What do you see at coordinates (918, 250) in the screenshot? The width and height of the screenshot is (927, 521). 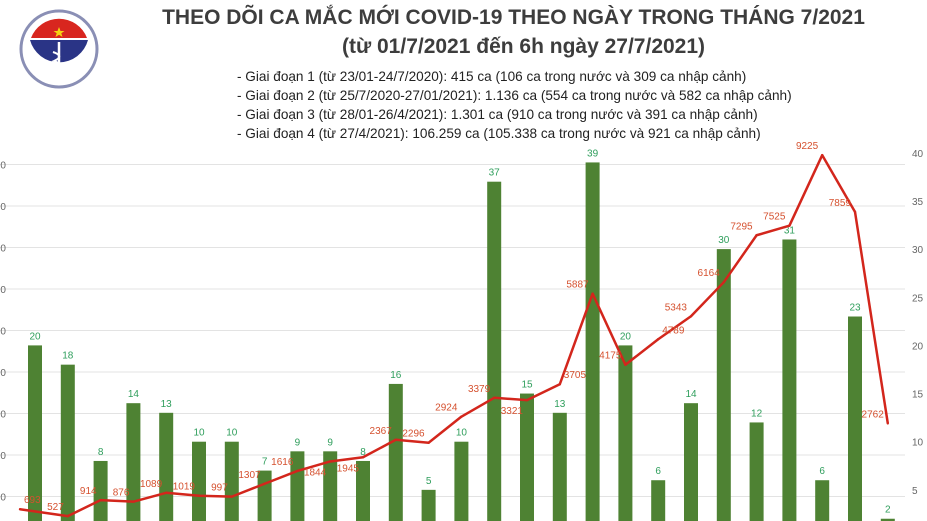 I see `right-axis-tick-label: 30` at bounding box center [918, 250].